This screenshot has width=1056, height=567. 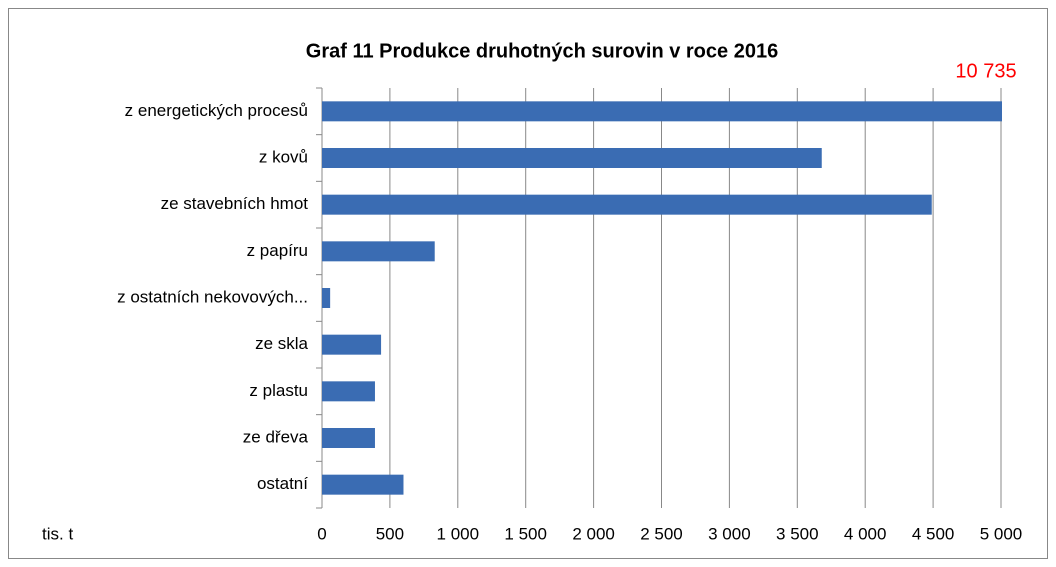 I want to click on y-tick-label: ze stavebních hmot, so click(x=235, y=203).